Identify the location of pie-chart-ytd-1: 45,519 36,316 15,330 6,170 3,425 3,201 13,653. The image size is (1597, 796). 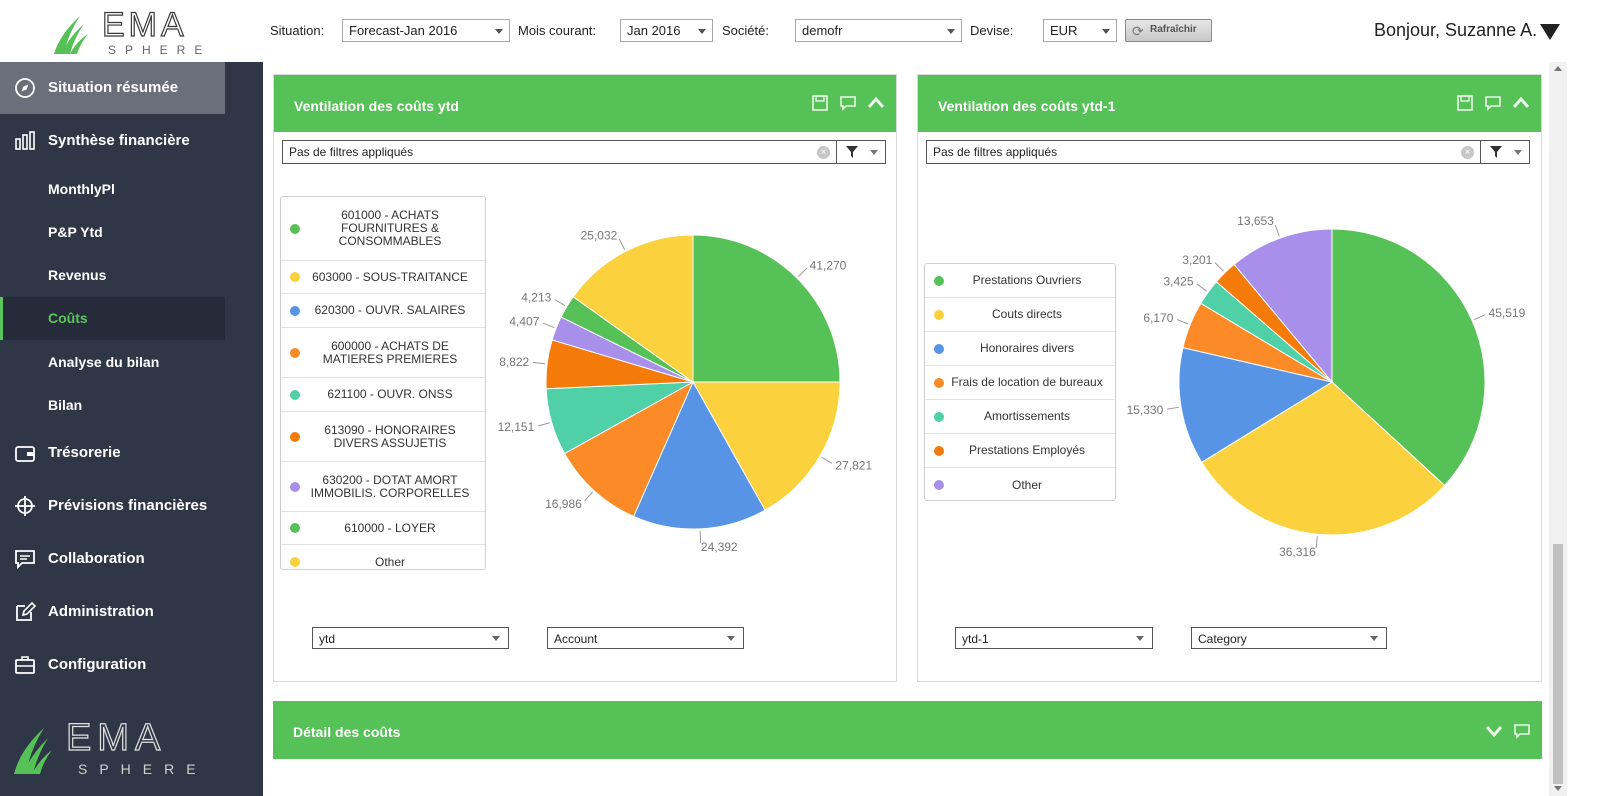
(1326, 386).